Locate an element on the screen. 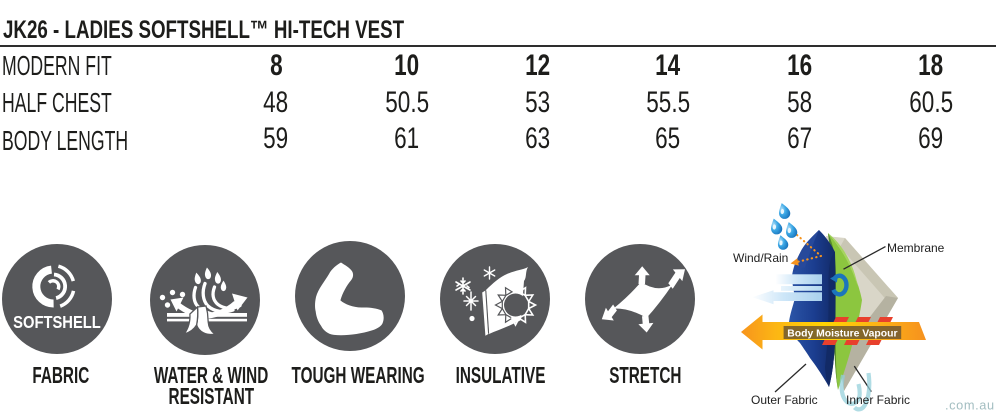  svg-text: Wind/Rain is located at coordinates (760, 258).